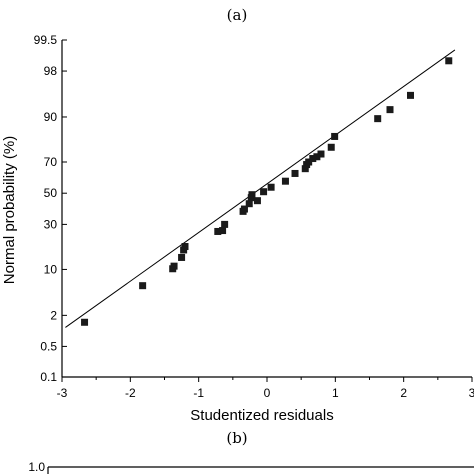 The width and height of the screenshot is (474, 474). I want to click on x-tick-label: -1, so click(198, 393).